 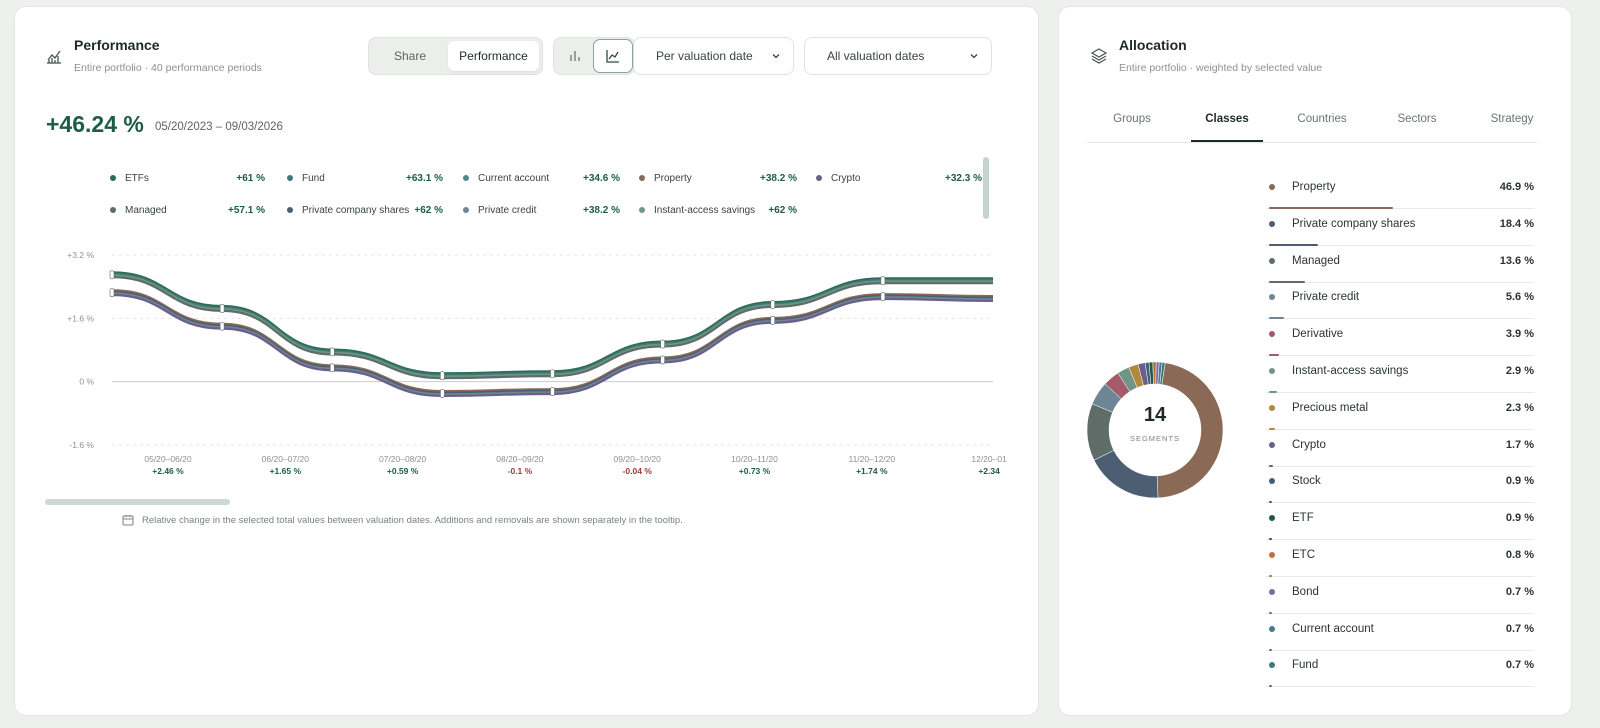 I want to click on class-name: Derivative, so click(x=1318, y=334).